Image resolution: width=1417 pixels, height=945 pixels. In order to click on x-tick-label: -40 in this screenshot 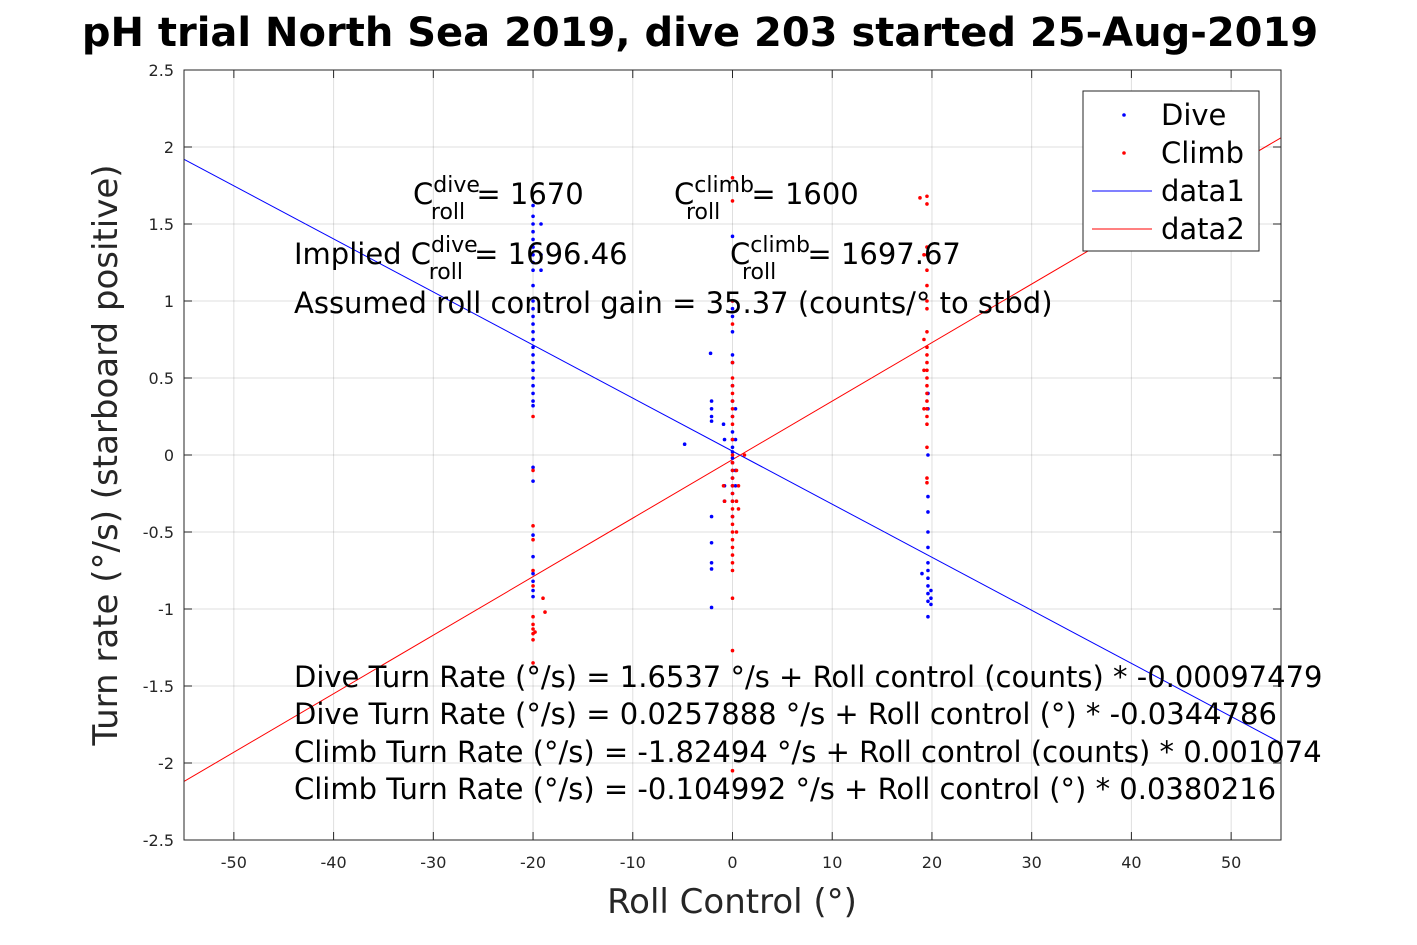, I will do `click(334, 862)`.